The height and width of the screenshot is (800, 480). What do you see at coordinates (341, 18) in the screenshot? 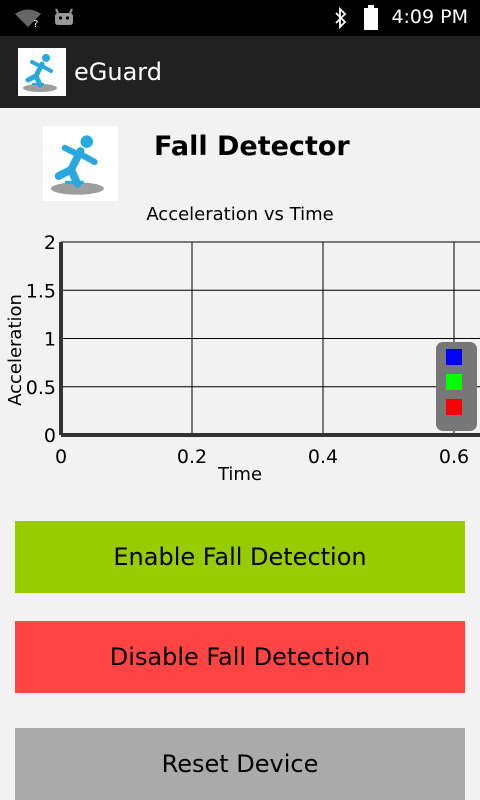
I see `bluetooth-icon` at bounding box center [341, 18].